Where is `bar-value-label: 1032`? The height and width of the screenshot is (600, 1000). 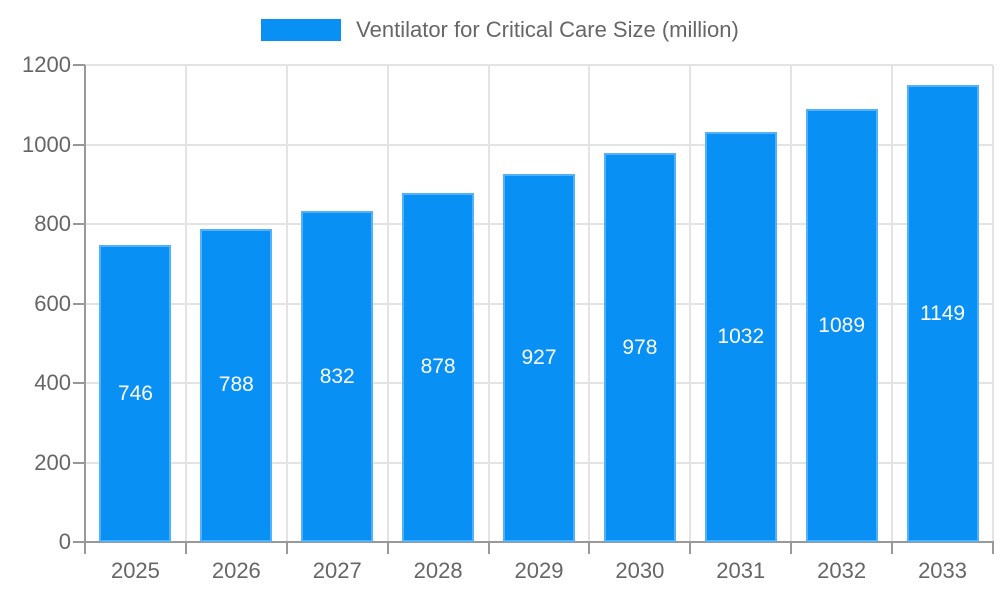 bar-value-label: 1032 is located at coordinates (741, 336).